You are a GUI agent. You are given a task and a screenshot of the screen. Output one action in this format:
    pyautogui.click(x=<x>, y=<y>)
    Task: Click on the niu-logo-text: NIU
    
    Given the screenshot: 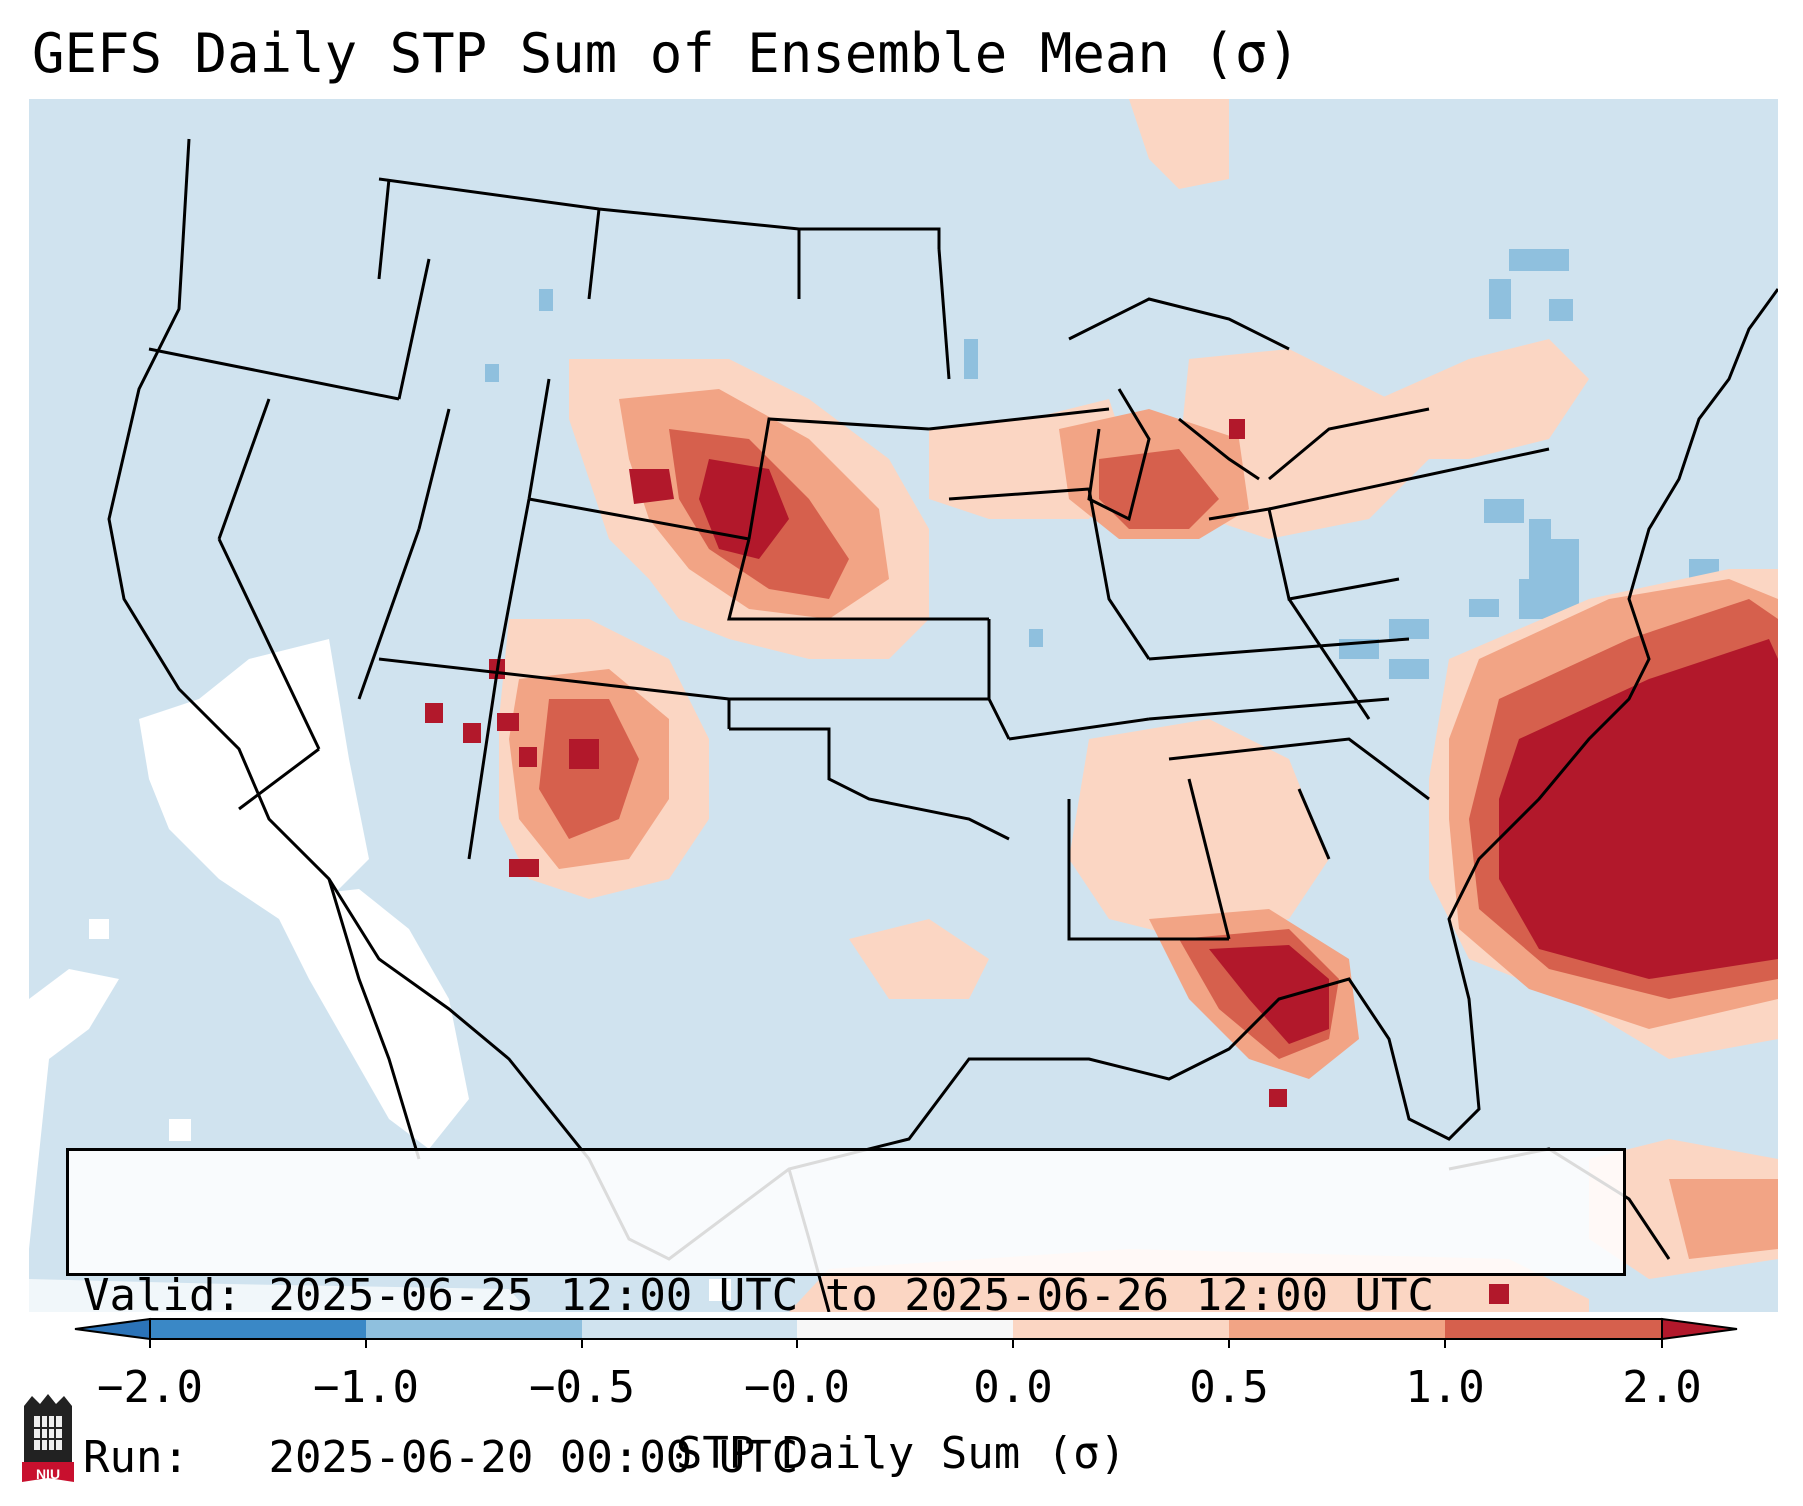 What is the action you would take?
    pyautogui.click(x=48, y=1474)
    